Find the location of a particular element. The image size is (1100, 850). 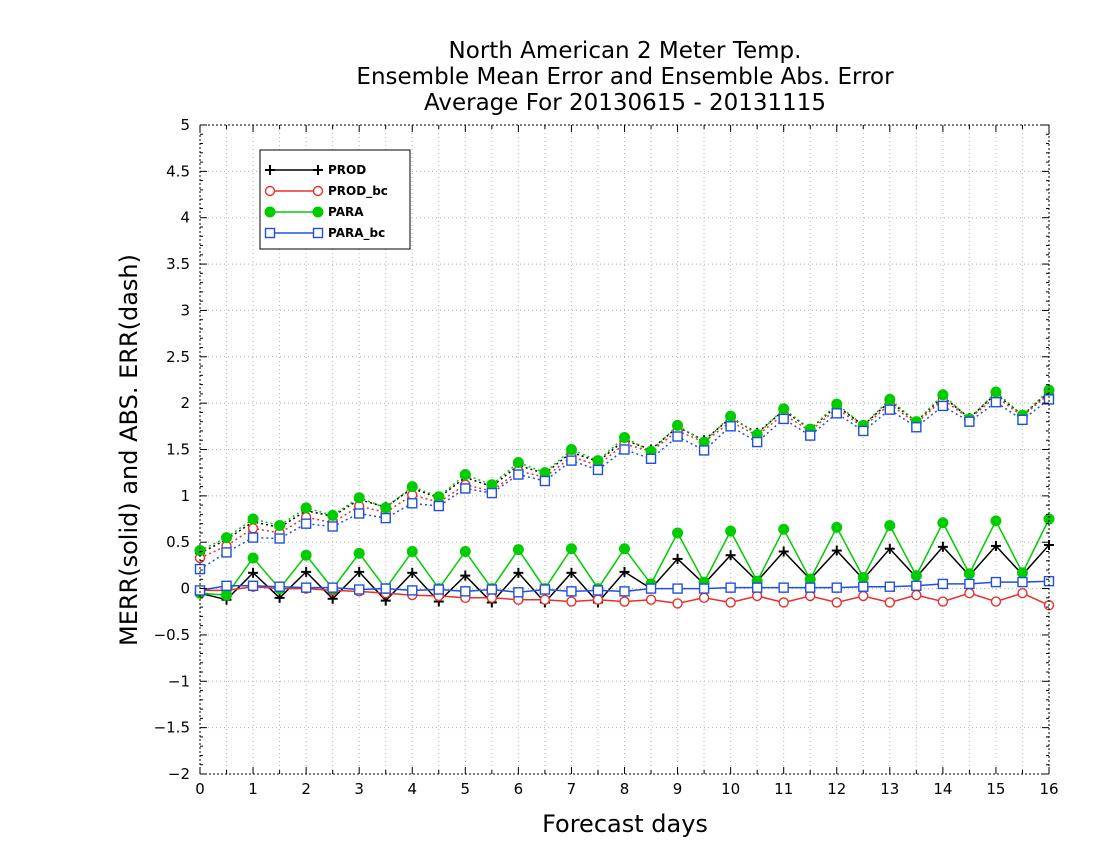

x-tick-label: 4 is located at coordinates (412, 789).